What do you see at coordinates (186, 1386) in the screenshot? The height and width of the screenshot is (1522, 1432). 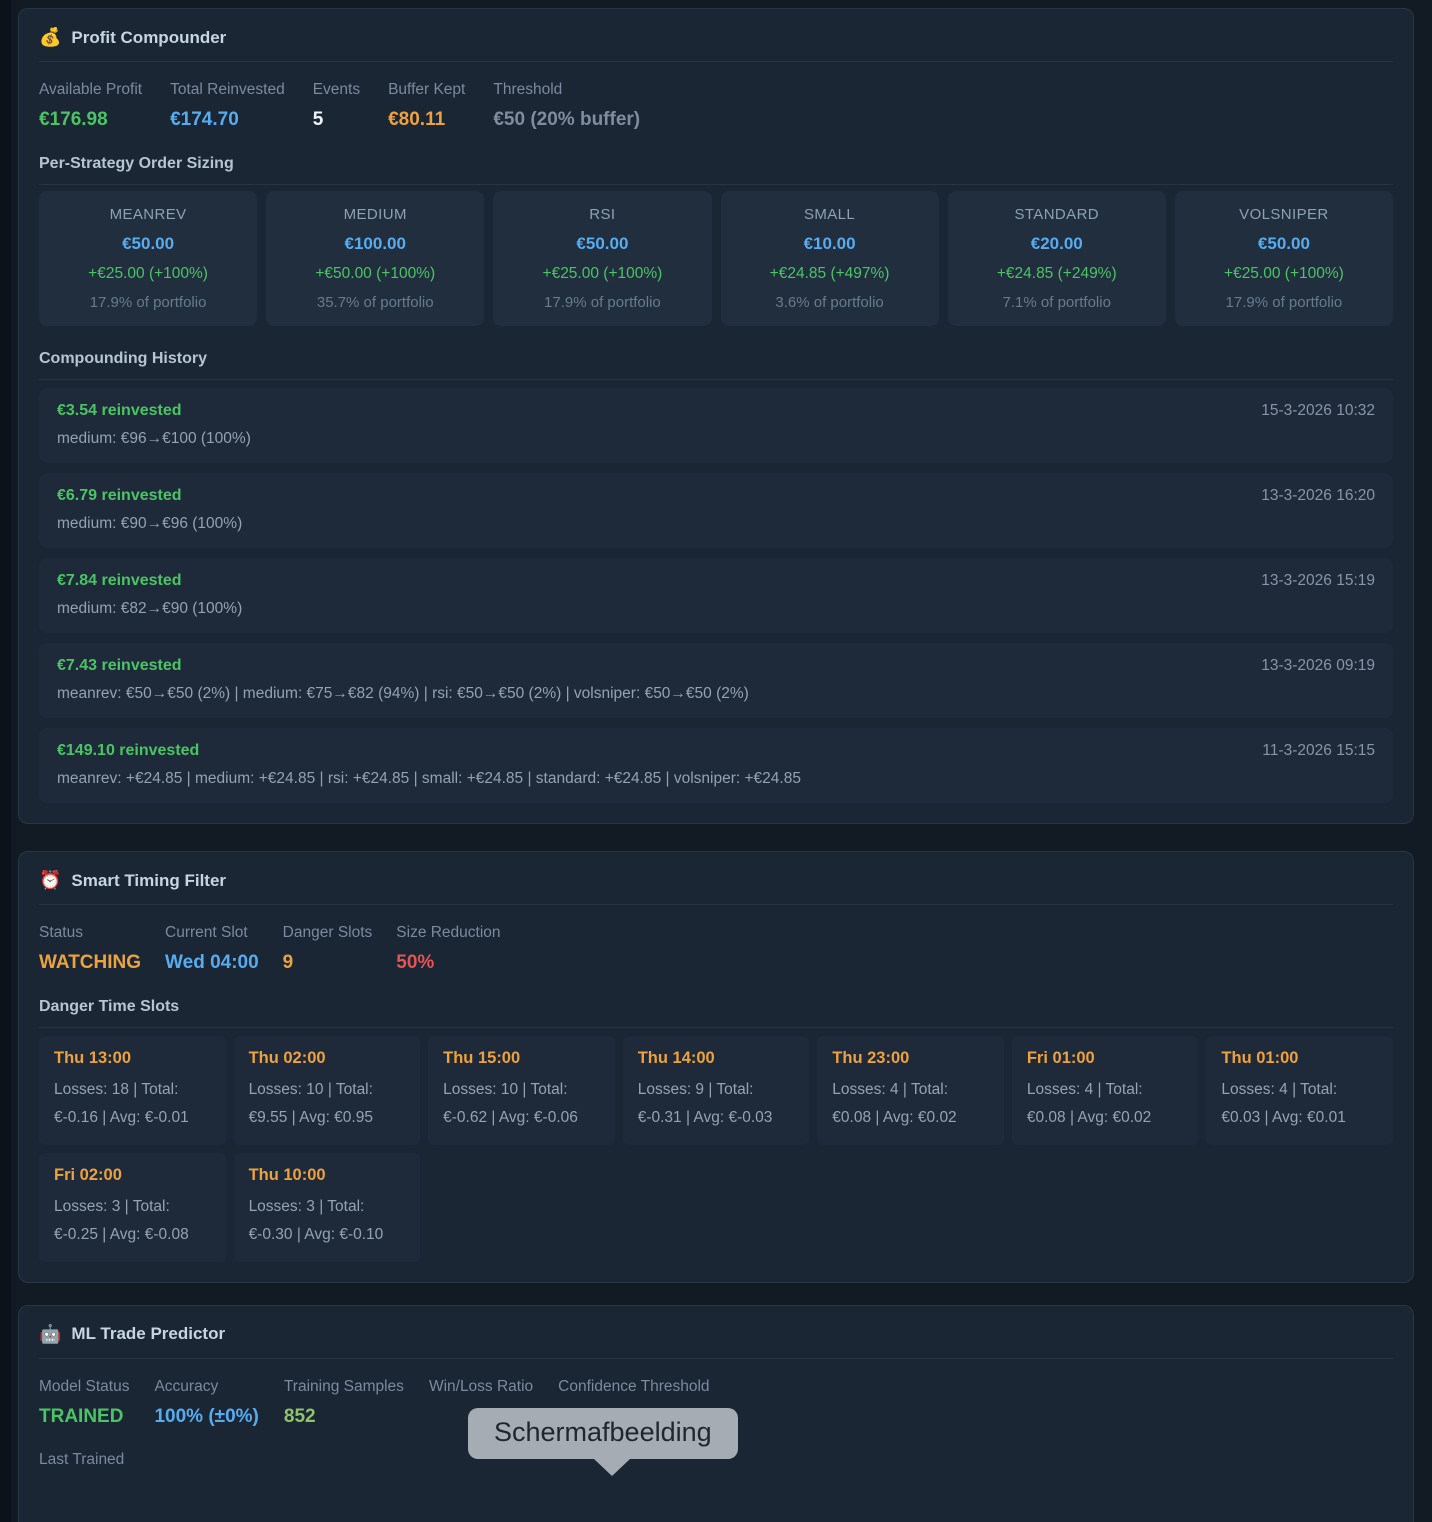 I see `stat-label: Accuracy` at bounding box center [186, 1386].